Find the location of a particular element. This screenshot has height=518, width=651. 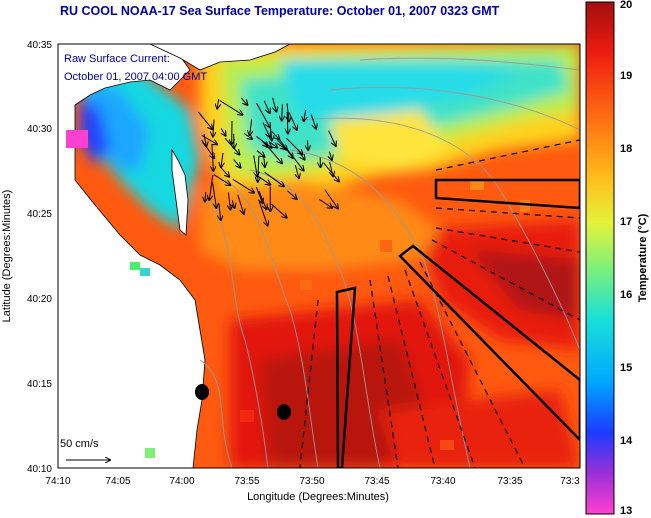

colorbar-tick: 19 is located at coordinates (626, 76).